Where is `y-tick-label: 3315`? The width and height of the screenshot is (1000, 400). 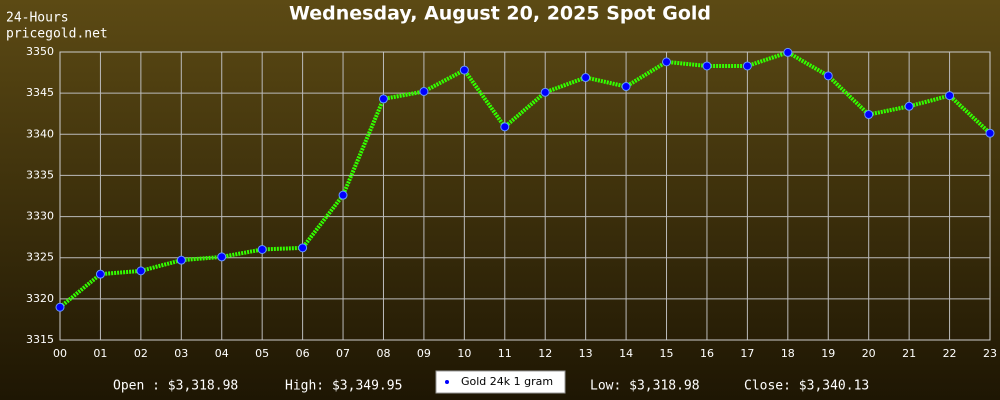
y-tick-label: 3315 is located at coordinates (40, 339).